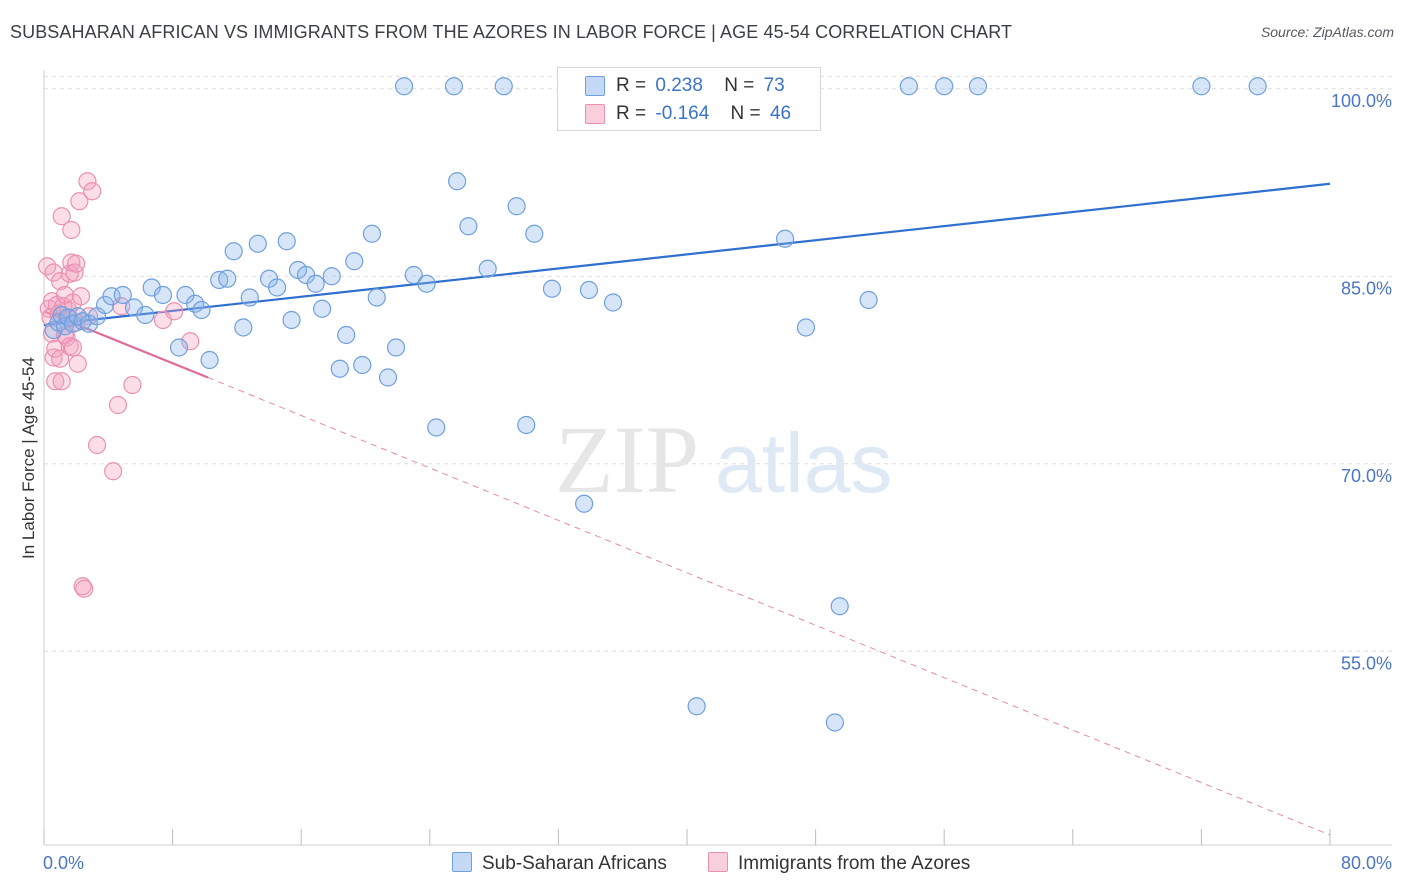 This screenshot has height=892, width=1406. I want to click on y-tick-label: 100.0%, so click(1361, 101).